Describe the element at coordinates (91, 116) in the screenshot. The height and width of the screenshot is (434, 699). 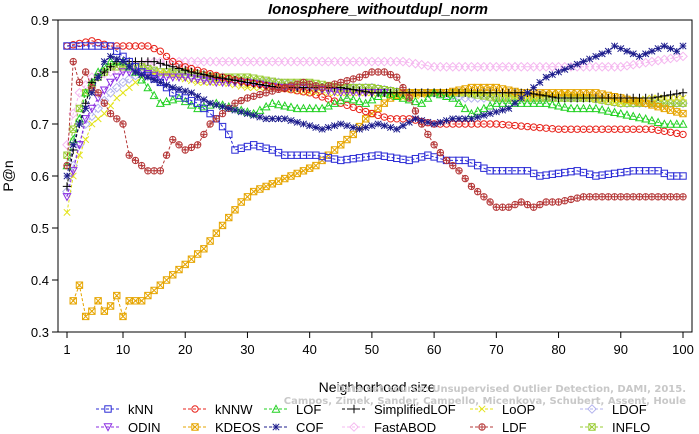
I see `data-point-ldof` at that location.